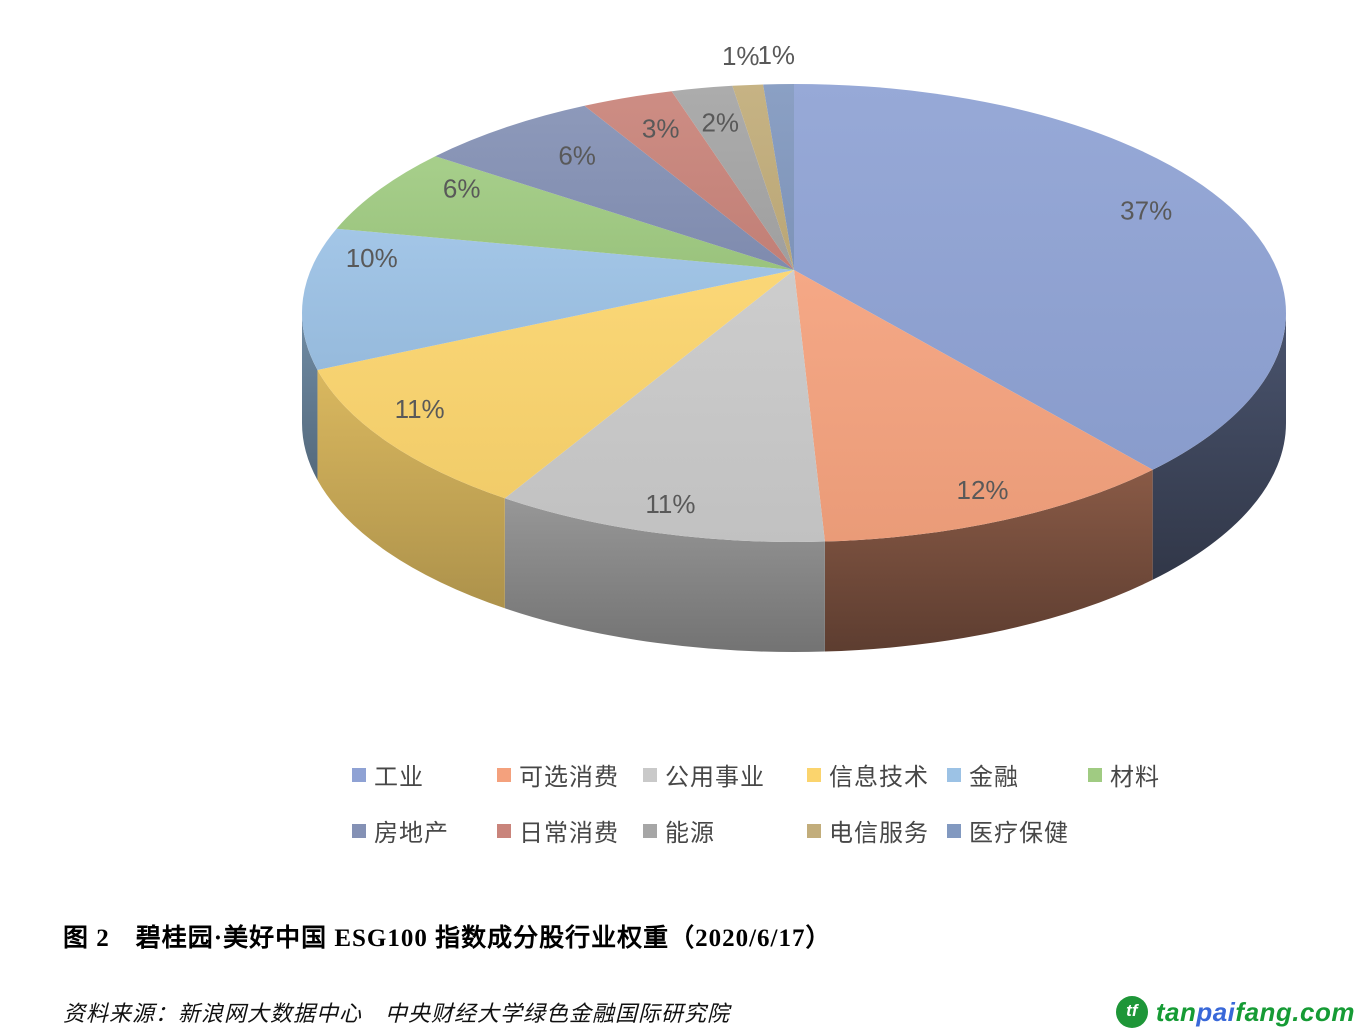 Image resolution: width=1365 pixels, height=1034 pixels. I want to click on source-note: 资料来源：新浪网大数据中心 中央财经大学绿色金融国际研究院, so click(397, 1013).